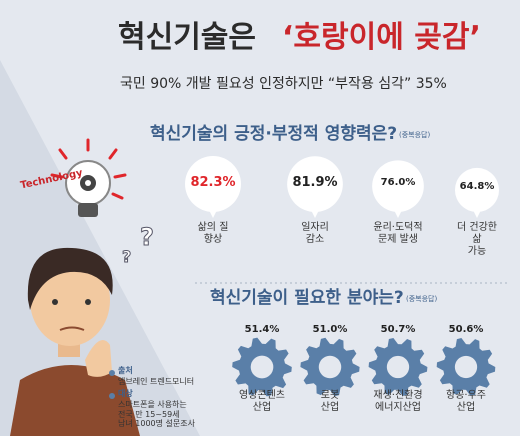 The width and height of the screenshot is (520, 436). Describe the element at coordinates (213, 233) in the screenshot. I see `category-label: 삶의 질 향상` at that location.